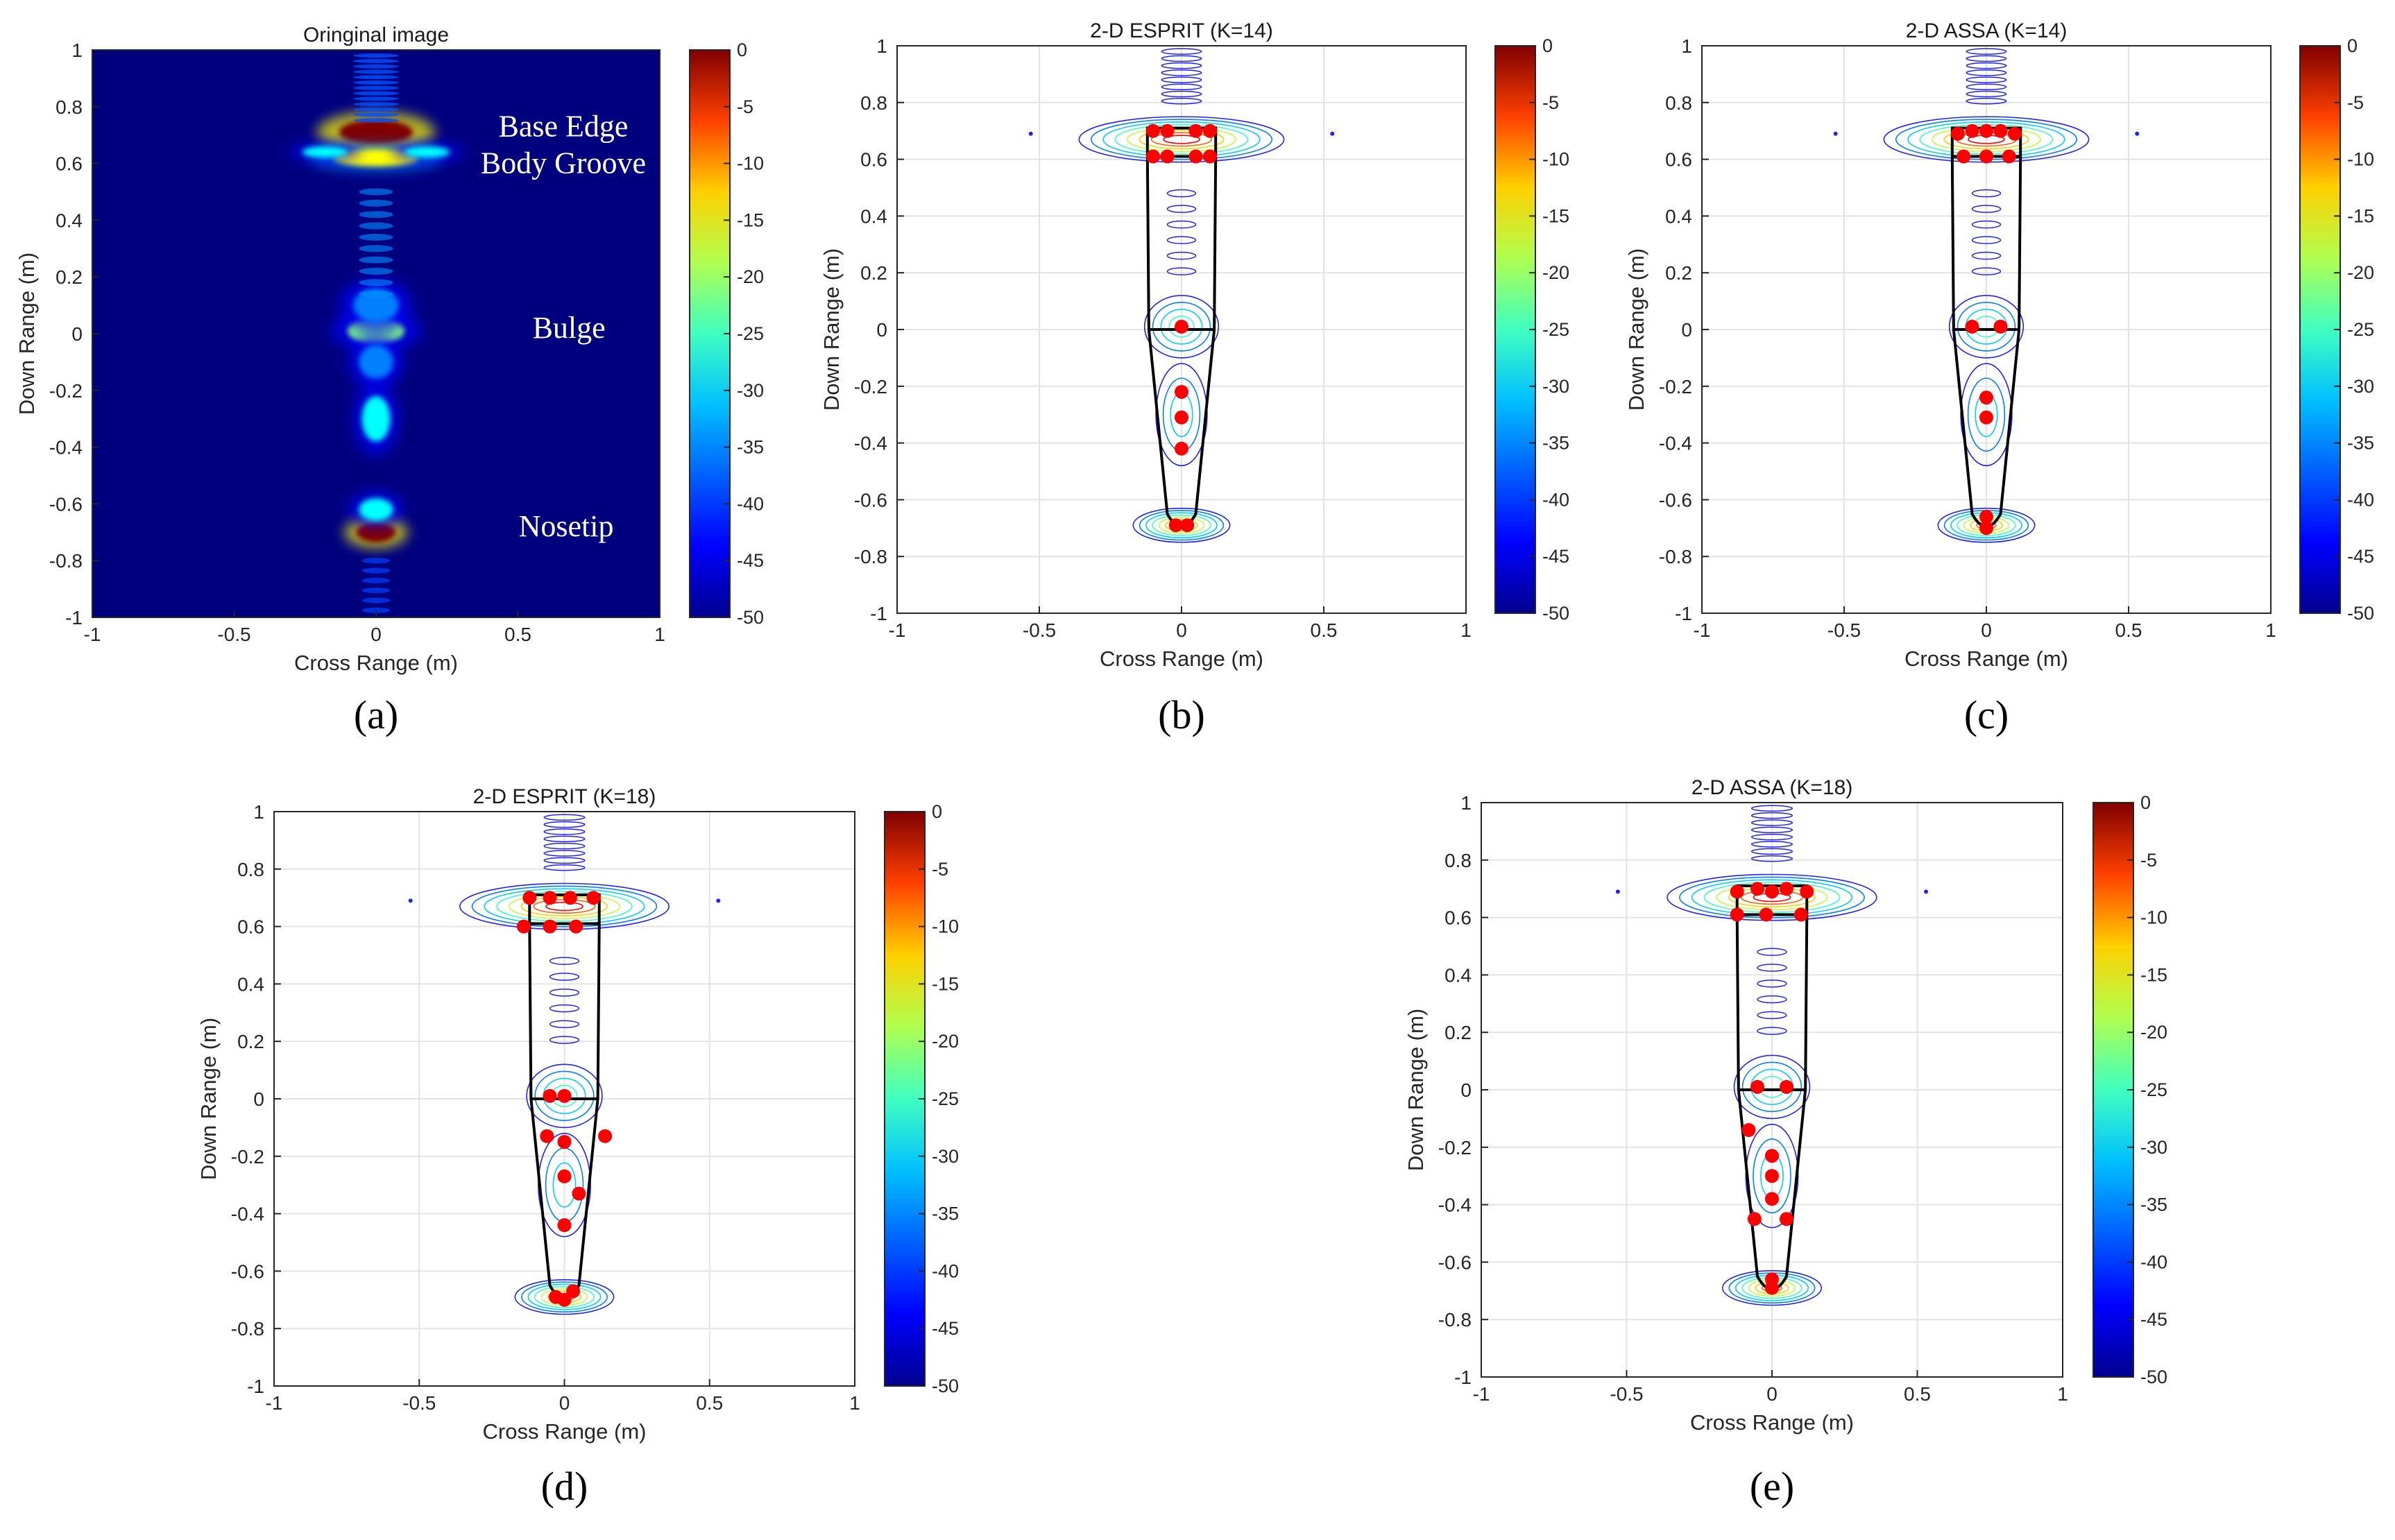  What do you see at coordinates (376, 333) in the screenshot?
I see `plot-content` at bounding box center [376, 333].